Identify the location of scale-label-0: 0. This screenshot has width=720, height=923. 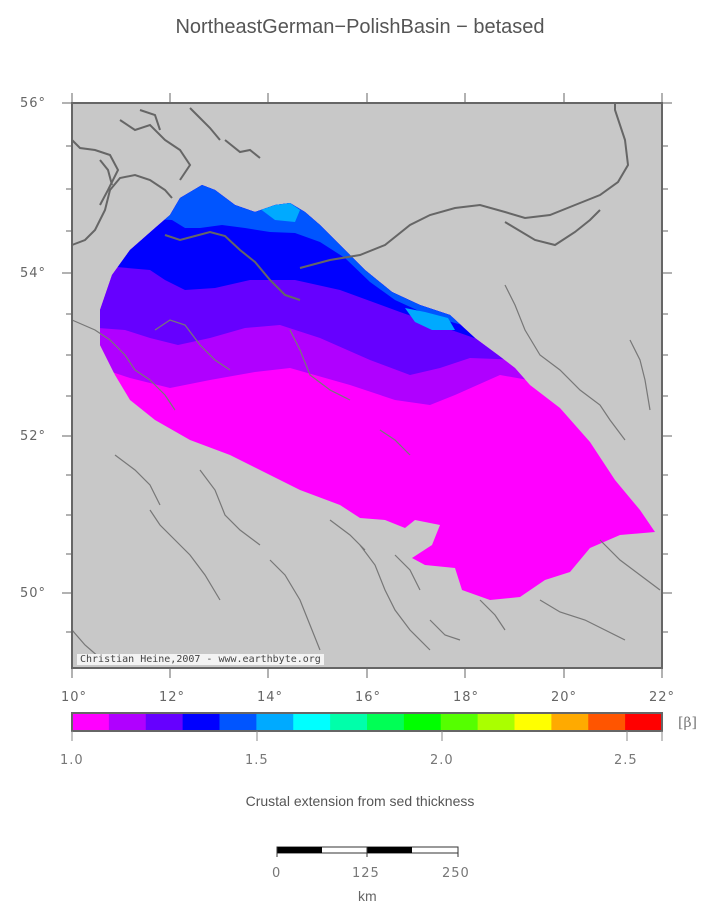
(277, 873).